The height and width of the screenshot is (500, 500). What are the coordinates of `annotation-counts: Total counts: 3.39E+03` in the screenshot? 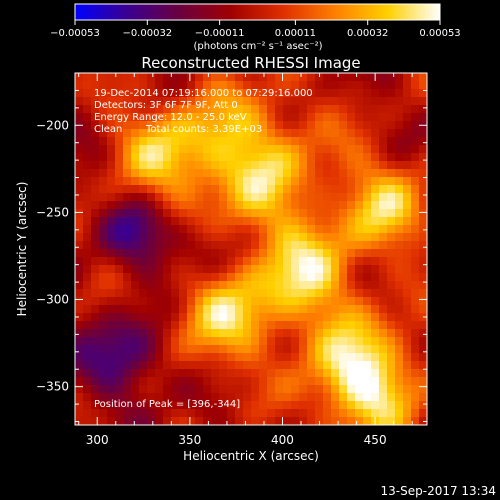 It's located at (203, 129).